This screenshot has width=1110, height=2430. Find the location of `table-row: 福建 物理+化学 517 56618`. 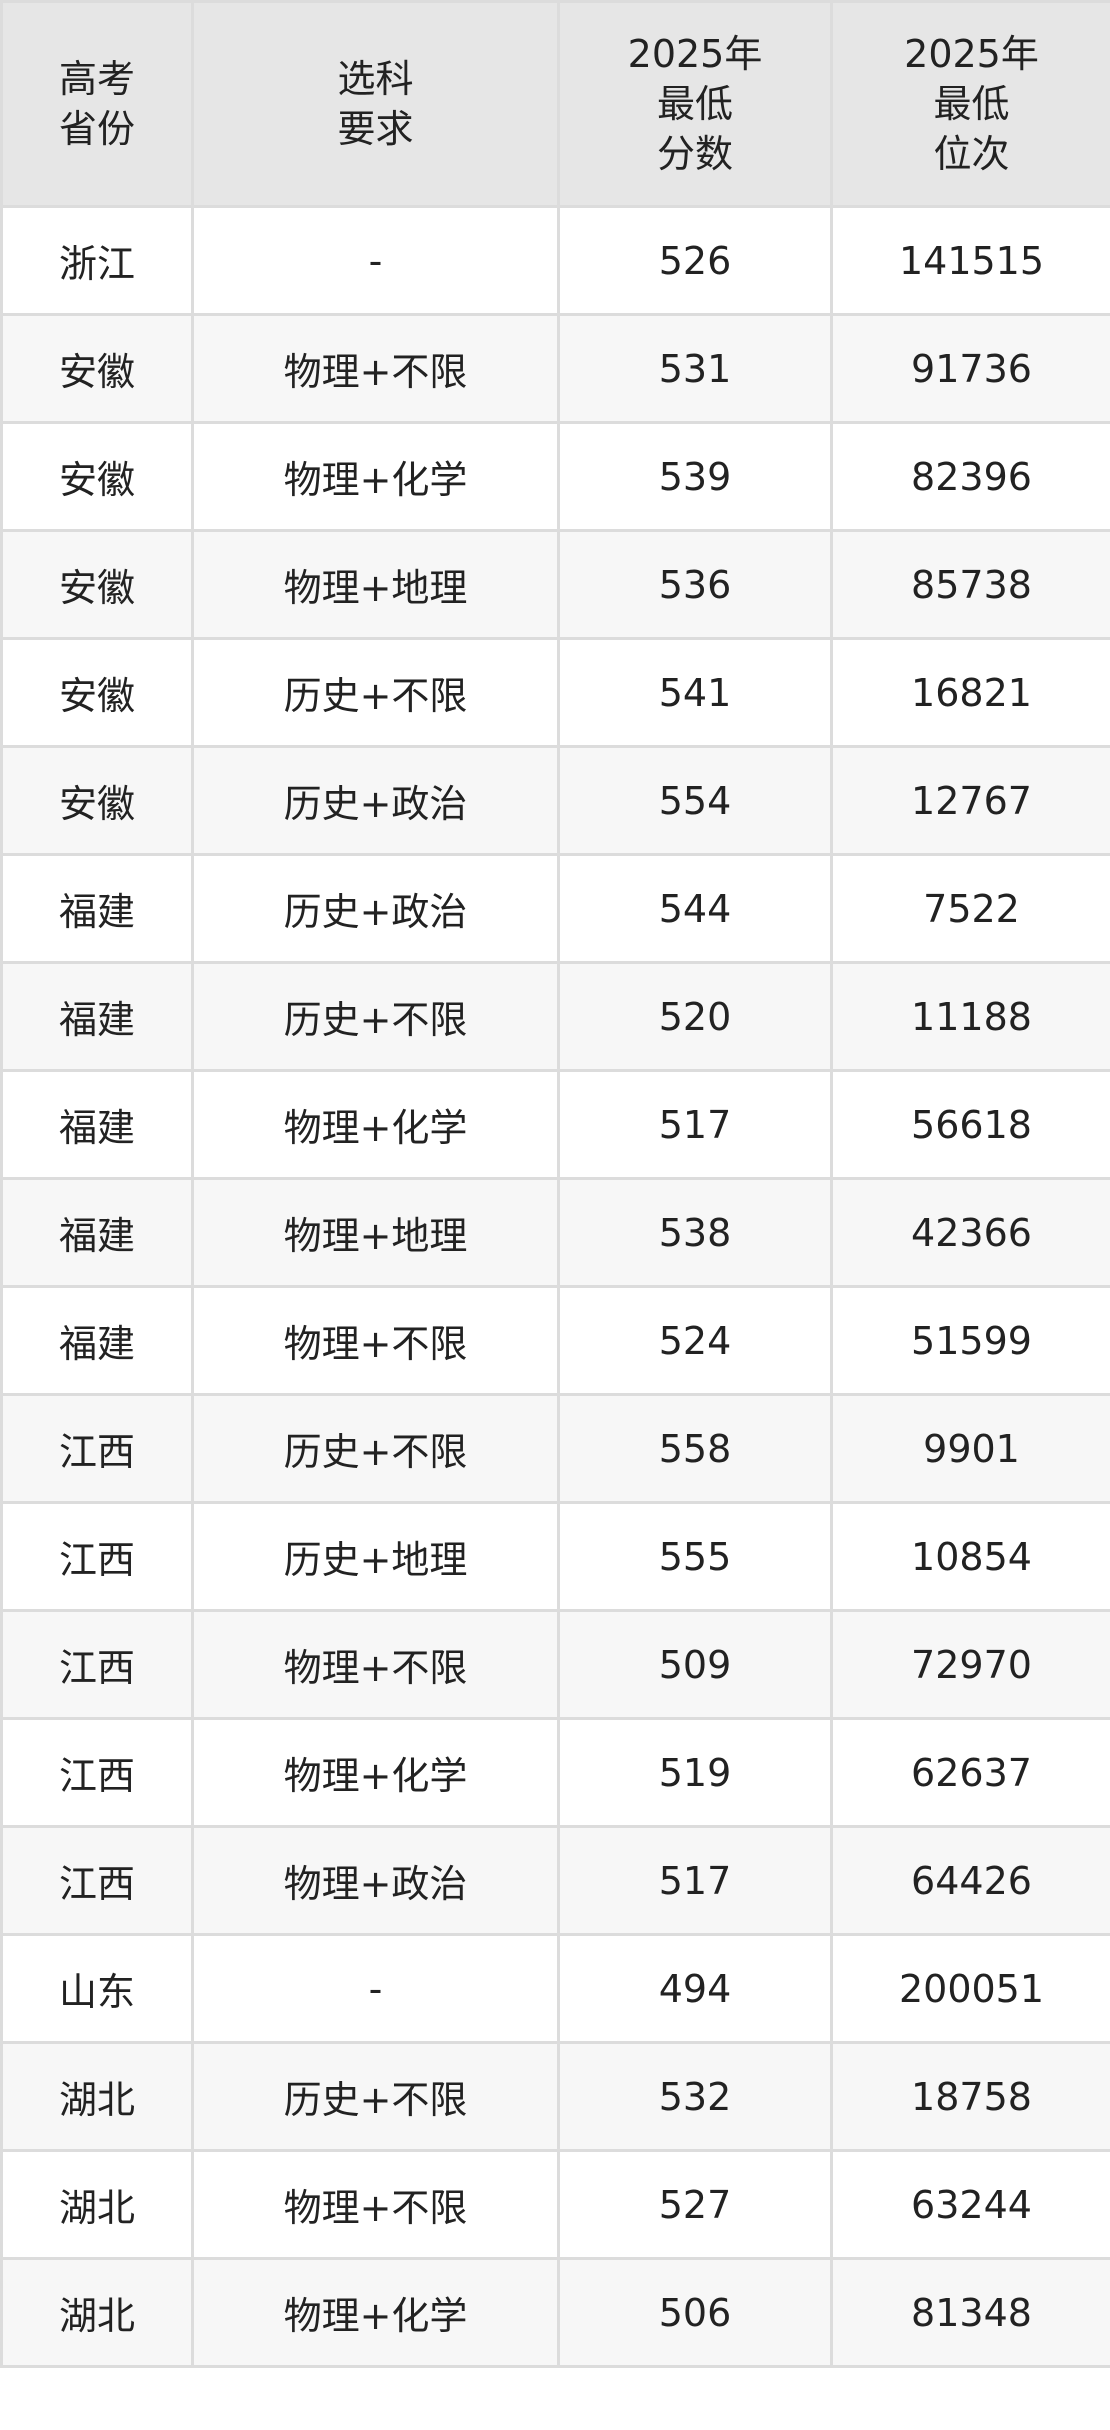

table-row: 福建 物理+化学 517 56618 is located at coordinates (555, 1124).